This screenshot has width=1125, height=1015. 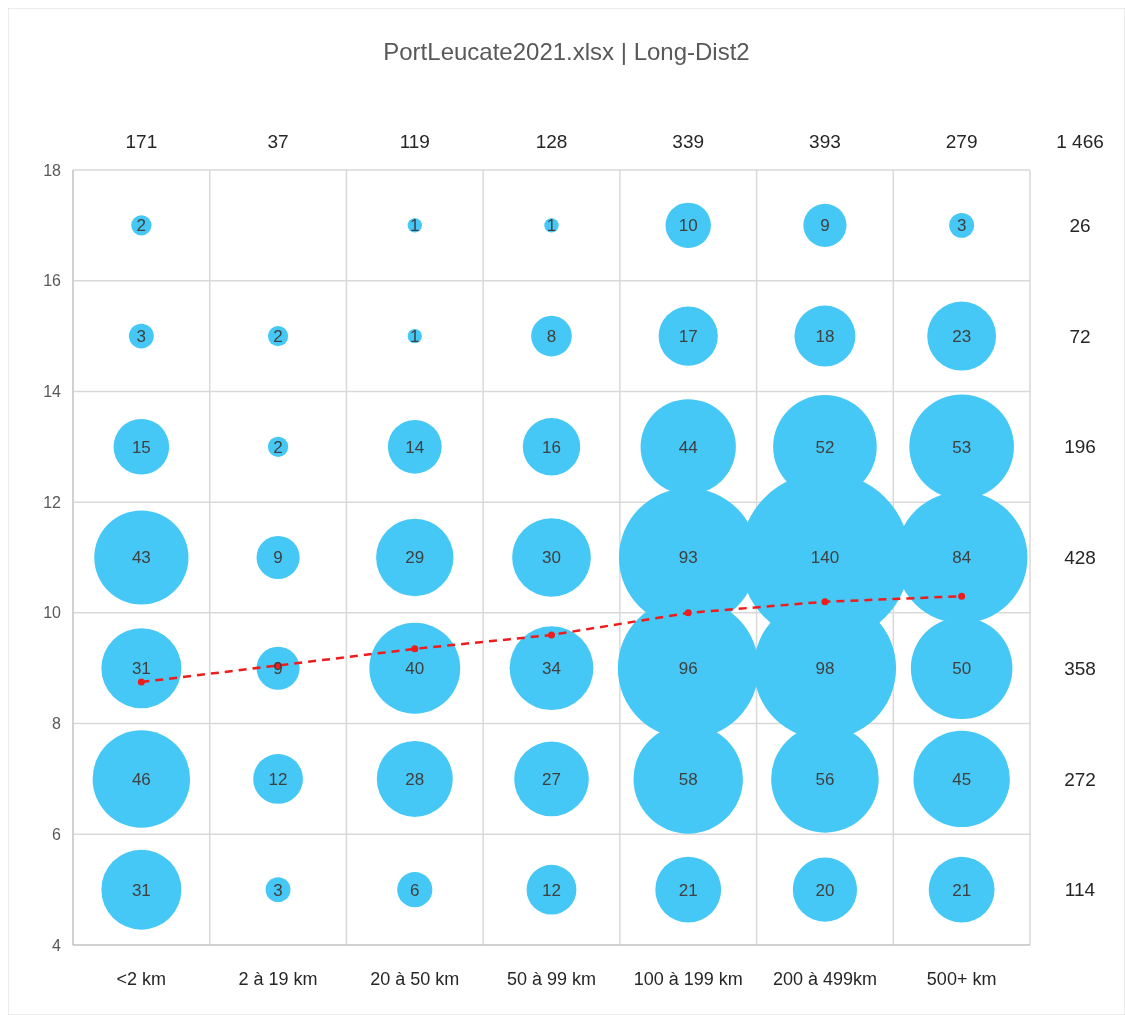 I want to click on data-label: 58, so click(x=688, y=779).